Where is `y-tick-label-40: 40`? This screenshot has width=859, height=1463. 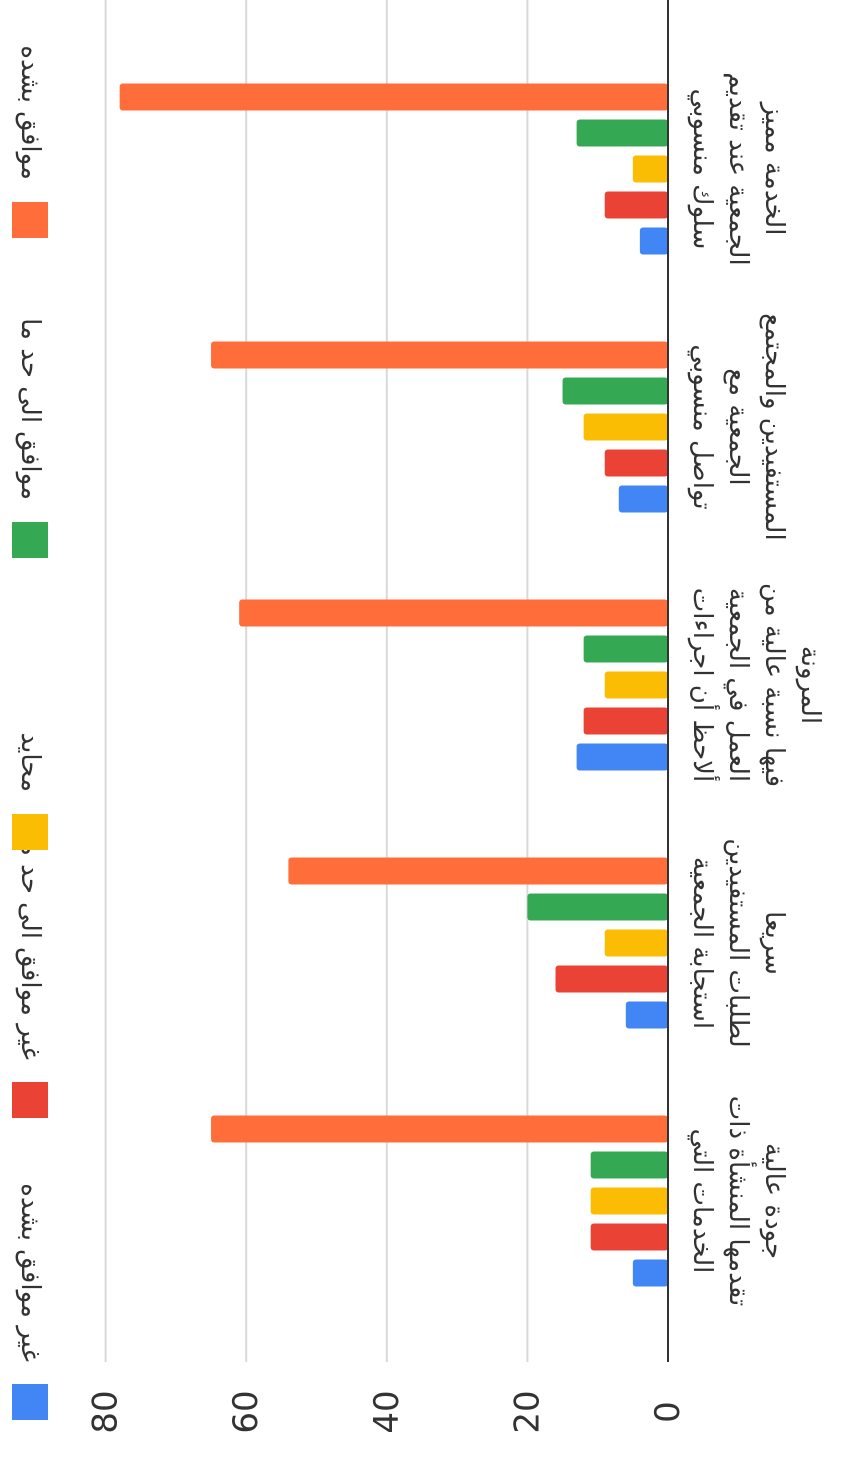 y-tick-label-40: 40 is located at coordinates (387, 1411).